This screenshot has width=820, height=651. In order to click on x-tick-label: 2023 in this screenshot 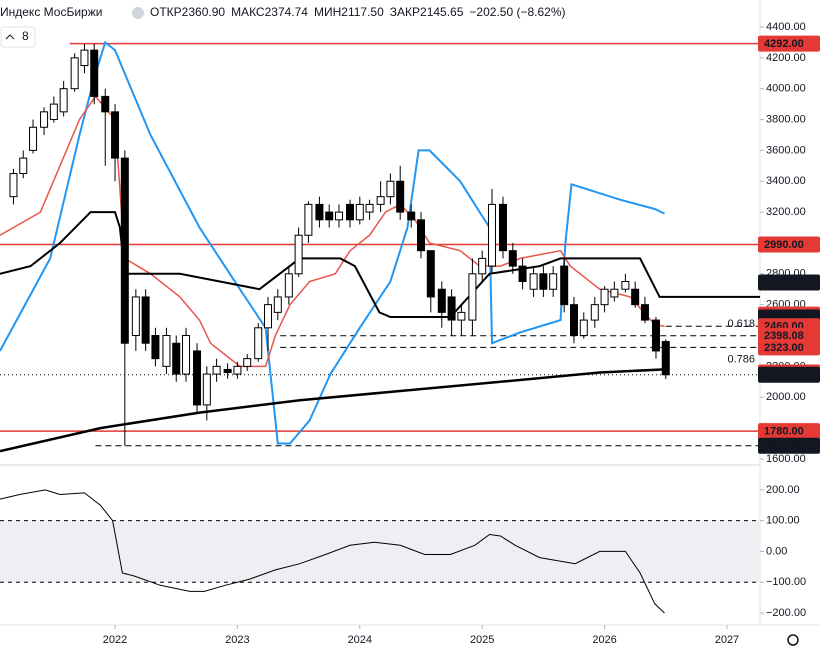, I will do `click(237, 640)`.